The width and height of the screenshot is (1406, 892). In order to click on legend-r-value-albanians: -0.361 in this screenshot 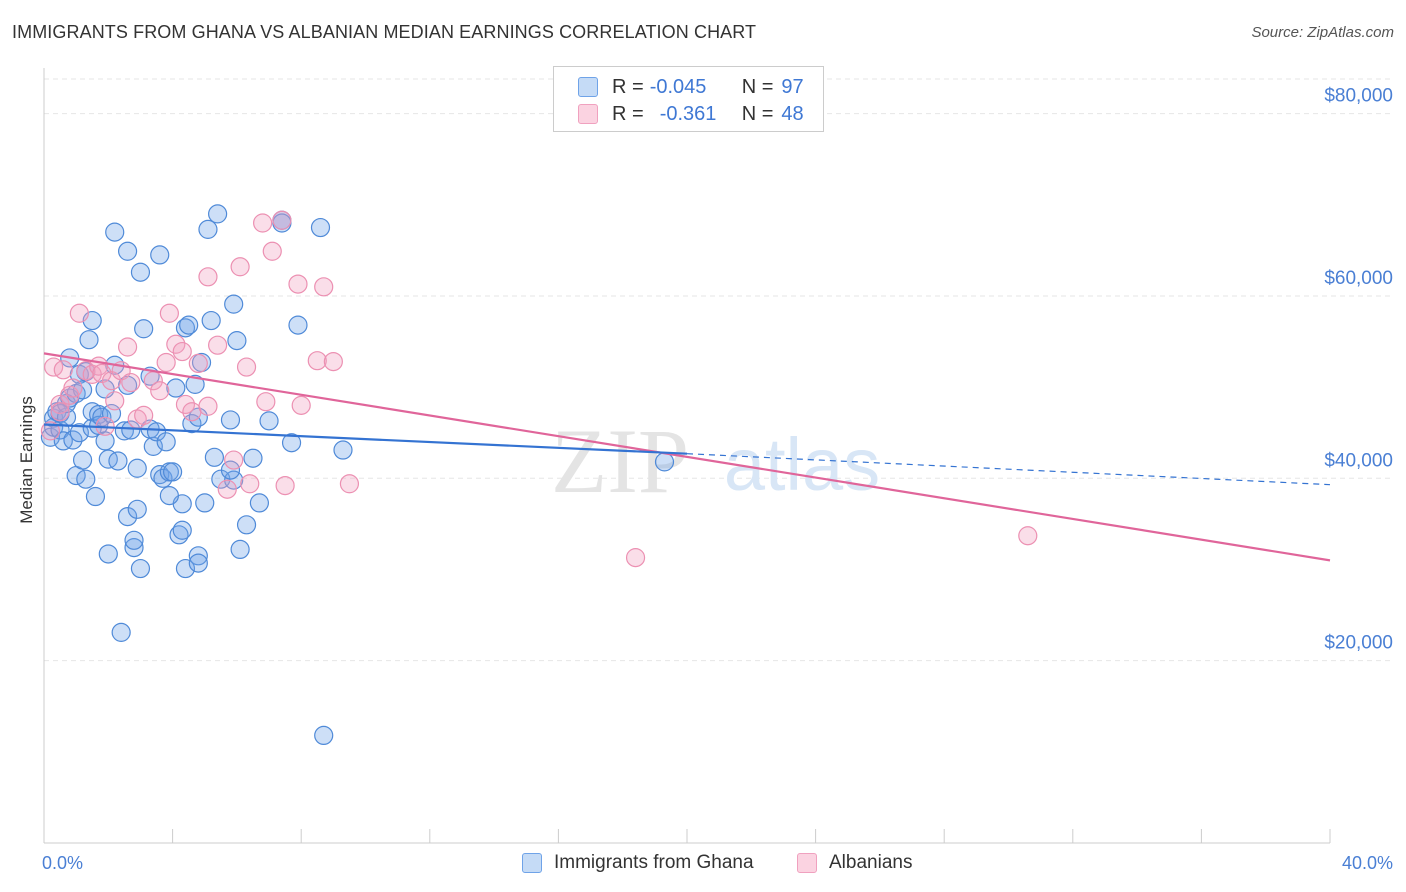, I will do `click(688, 113)`.